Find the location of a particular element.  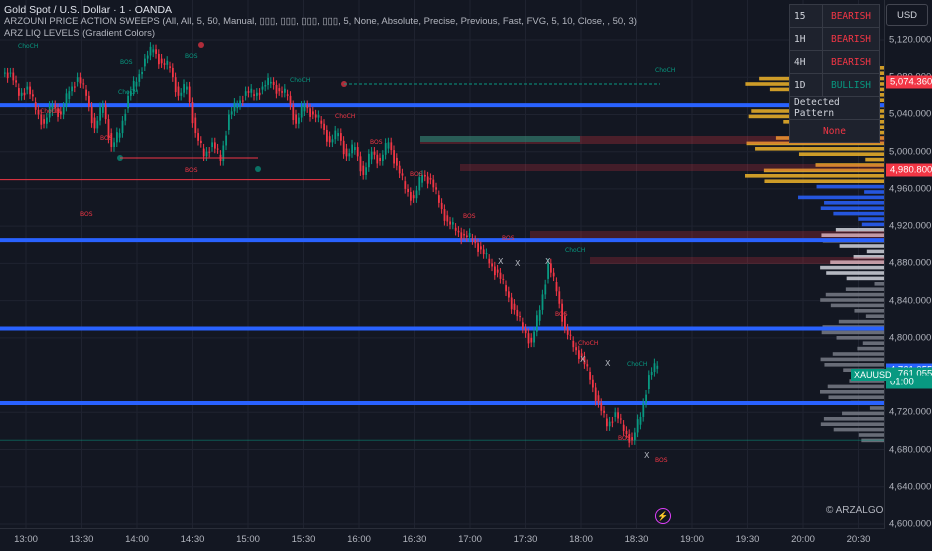

currency-button: USD is located at coordinates (907, 15).